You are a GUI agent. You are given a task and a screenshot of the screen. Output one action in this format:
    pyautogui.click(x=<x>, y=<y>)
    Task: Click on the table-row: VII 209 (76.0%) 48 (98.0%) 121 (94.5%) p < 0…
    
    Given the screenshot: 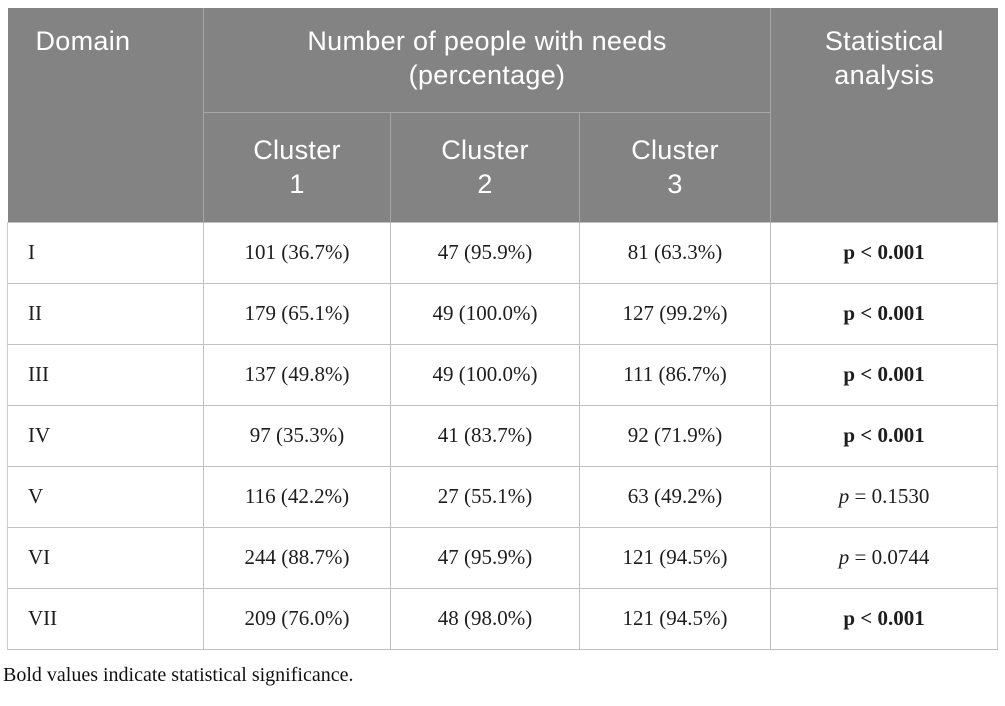 What is the action you would take?
    pyautogui.click(x=503, y=618)
    